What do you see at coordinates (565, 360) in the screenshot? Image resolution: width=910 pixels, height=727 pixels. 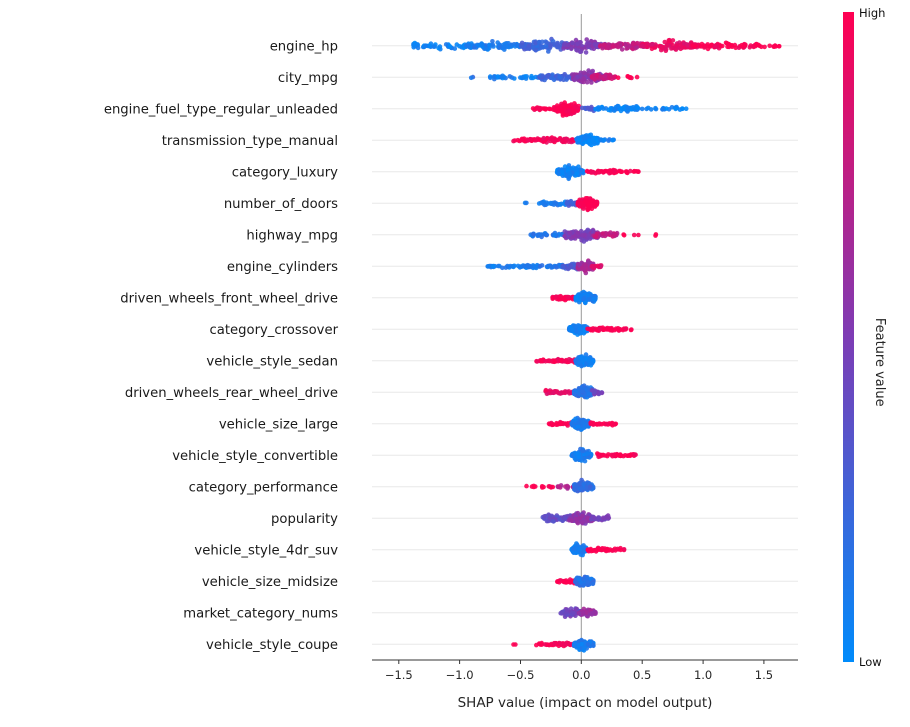 I see `beeswarm-points-vehicle_style_sedan` at bounding box center [565, 360].